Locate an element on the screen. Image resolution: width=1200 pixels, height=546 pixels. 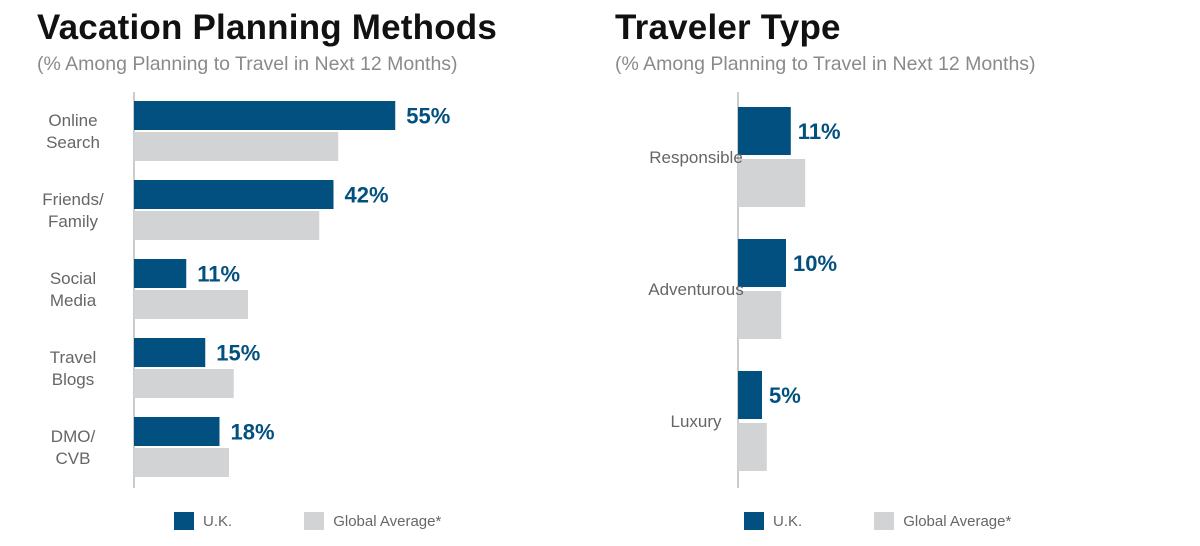
category-label-line: CVB is located at coordinates (73, 458).